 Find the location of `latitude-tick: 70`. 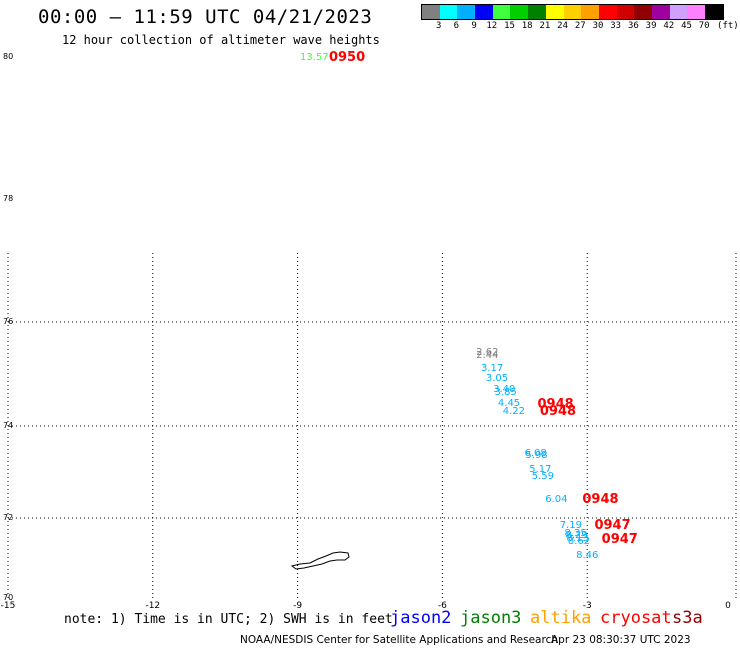

latitude-tick: 70 is located at coordinates (8, 597).